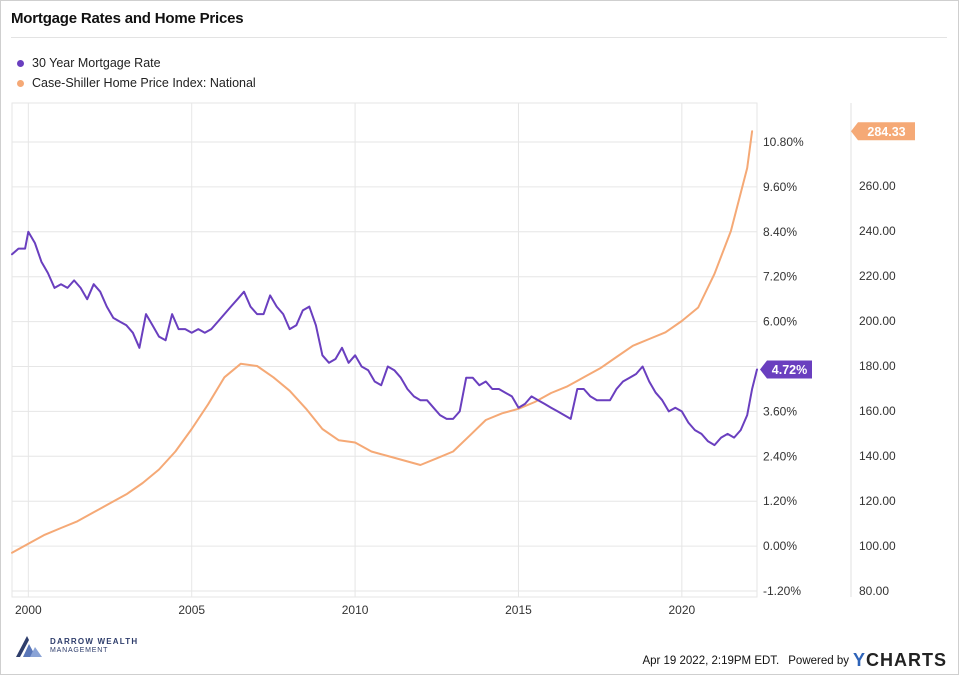 The height and width of the screenshot is (675, 959). What do you see at coordinates (94, 641) in the screenshot?
I see `logo-text-line1: DARROW WEALTH` at bounding box center [94, 641].